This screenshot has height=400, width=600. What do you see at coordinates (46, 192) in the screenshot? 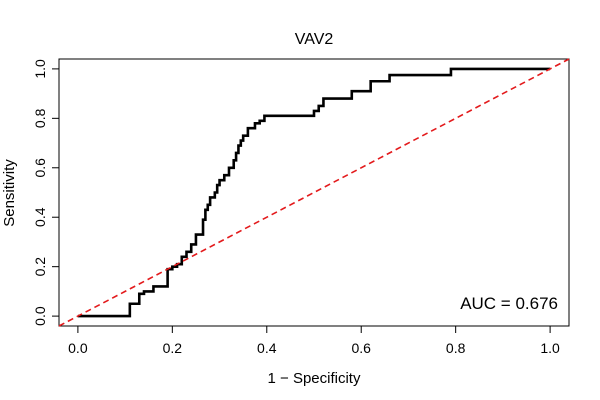
I see `y-axis: 0.0 0.2 0.4 0.6 0.8 1.0` at bounding box center [46, 192].